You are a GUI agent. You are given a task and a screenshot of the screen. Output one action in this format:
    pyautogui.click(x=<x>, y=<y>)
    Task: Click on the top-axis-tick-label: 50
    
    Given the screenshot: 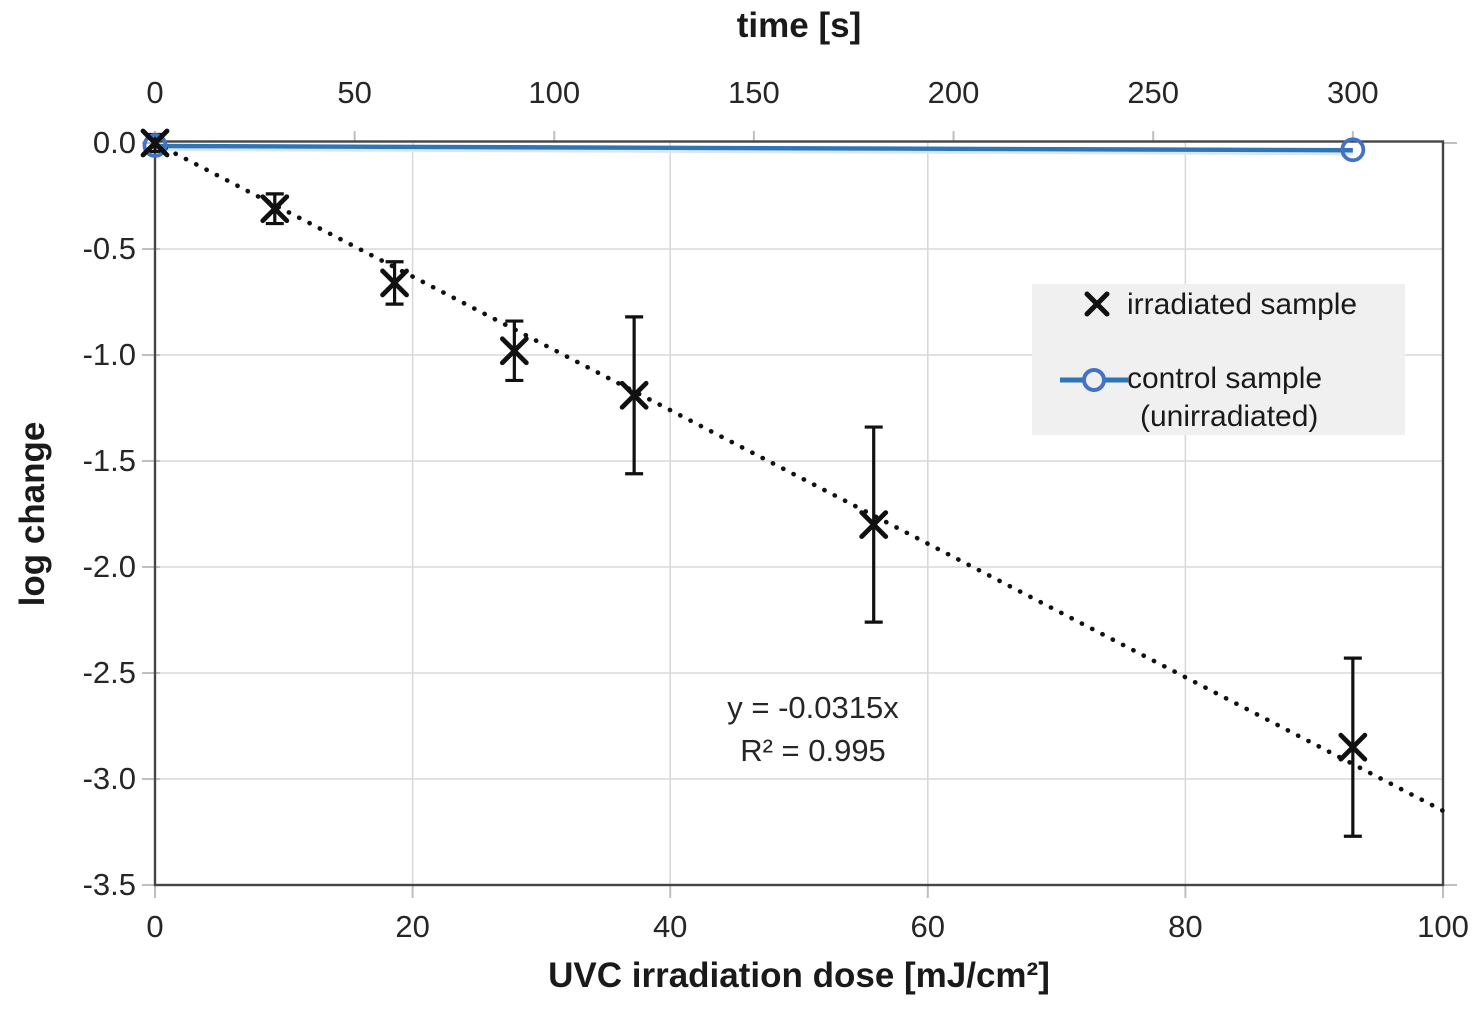 What is the action you would take?
    pyautogui.click(x=354, y=92)
    